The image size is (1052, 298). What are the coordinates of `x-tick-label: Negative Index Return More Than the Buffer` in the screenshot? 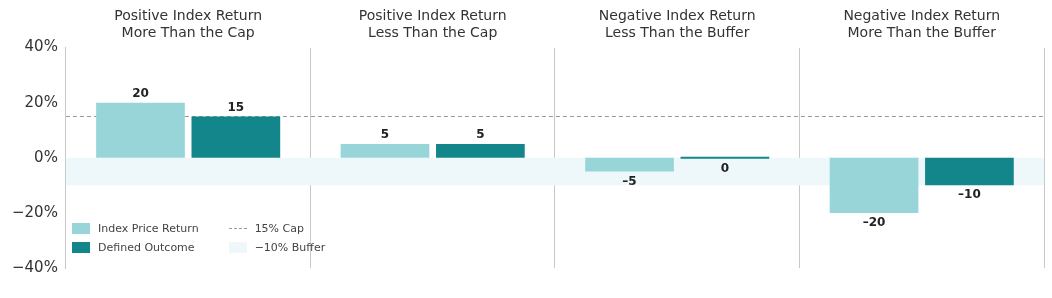 It's located at (922, 23).